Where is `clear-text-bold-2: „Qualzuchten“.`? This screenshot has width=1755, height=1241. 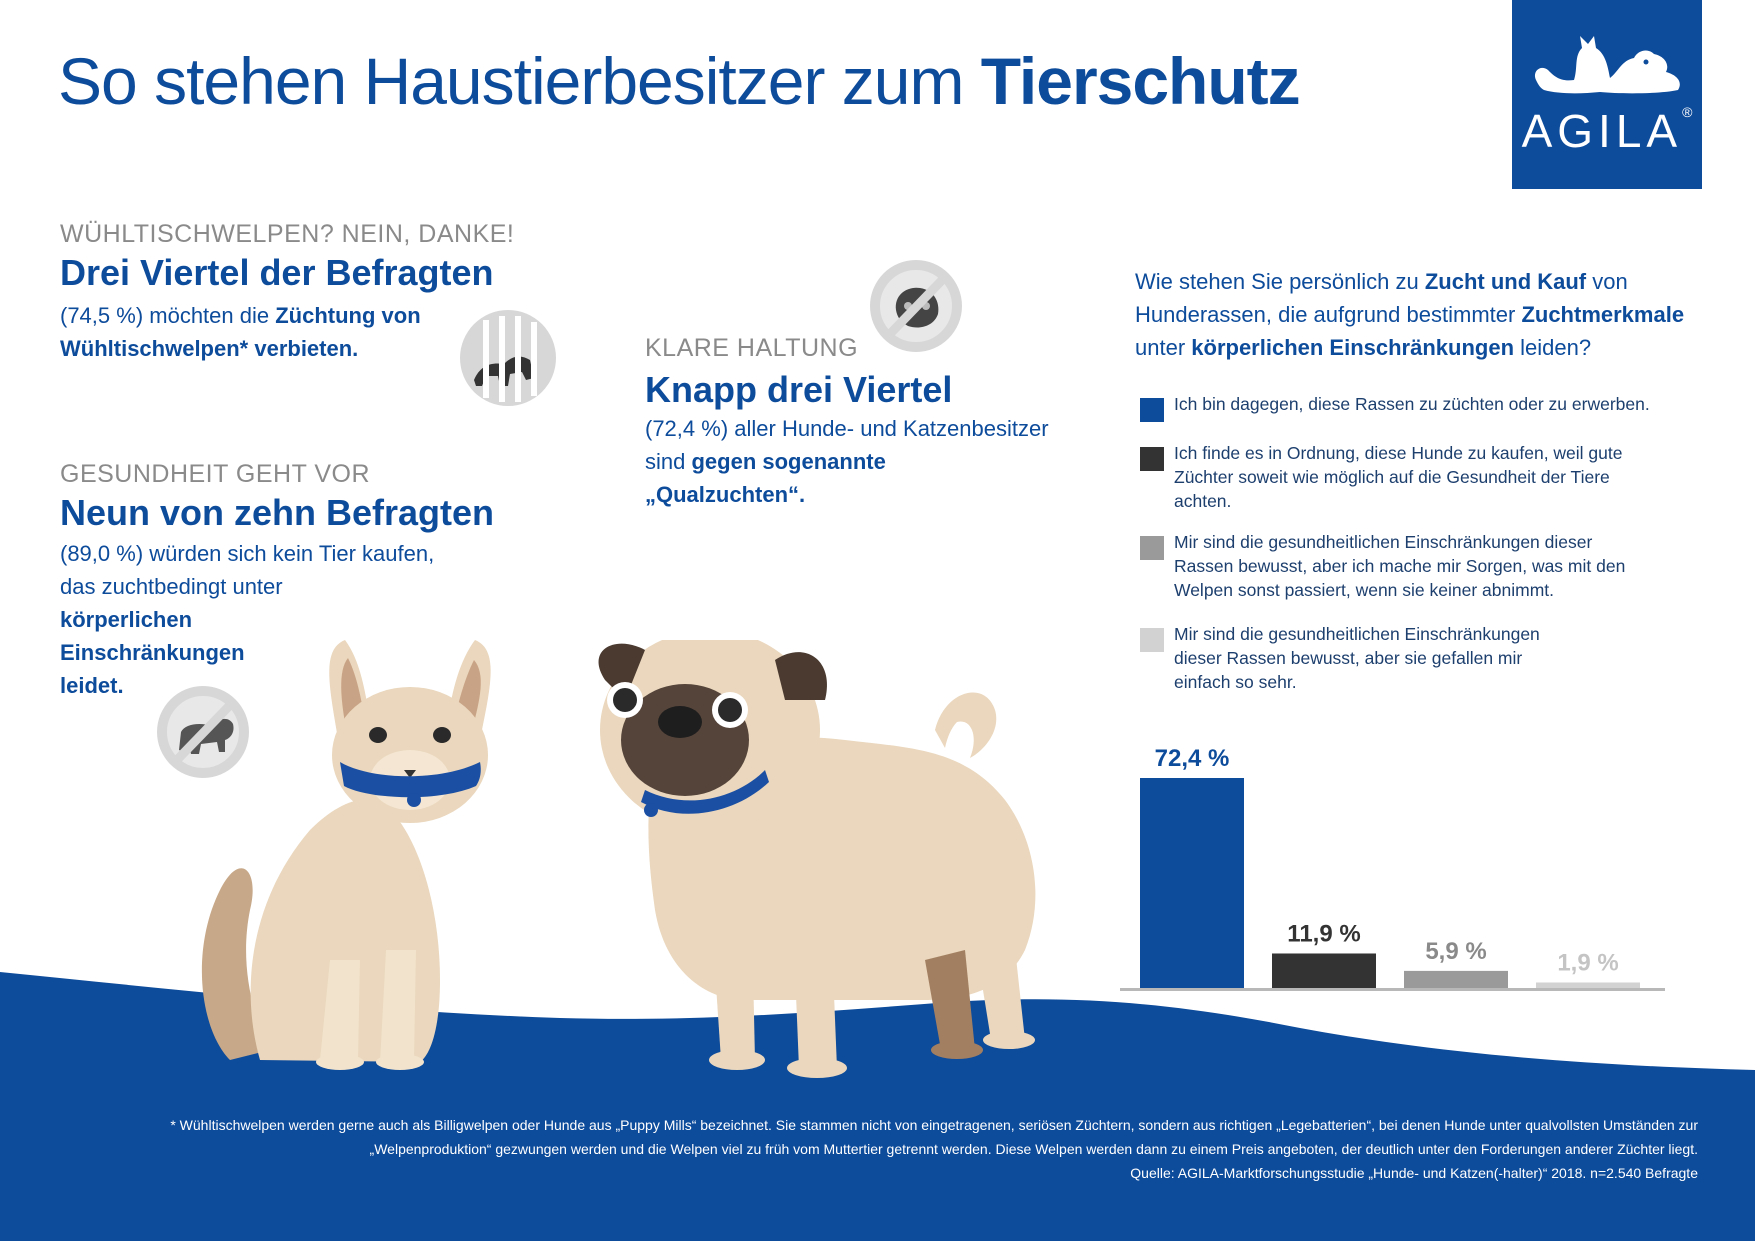 clear-text-bold-2: „Qualzuchten“. is located at coordinates (725, 494).